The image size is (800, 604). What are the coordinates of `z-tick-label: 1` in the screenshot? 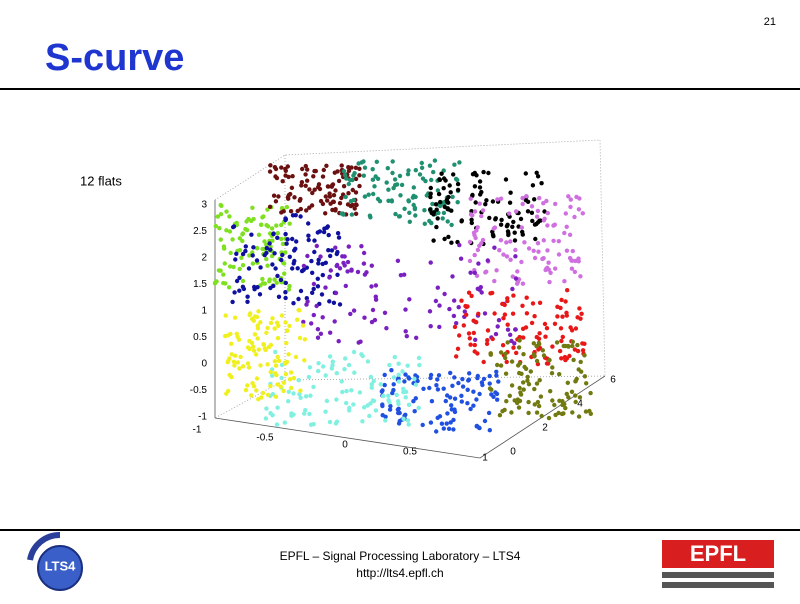 It's located at (204, 311).